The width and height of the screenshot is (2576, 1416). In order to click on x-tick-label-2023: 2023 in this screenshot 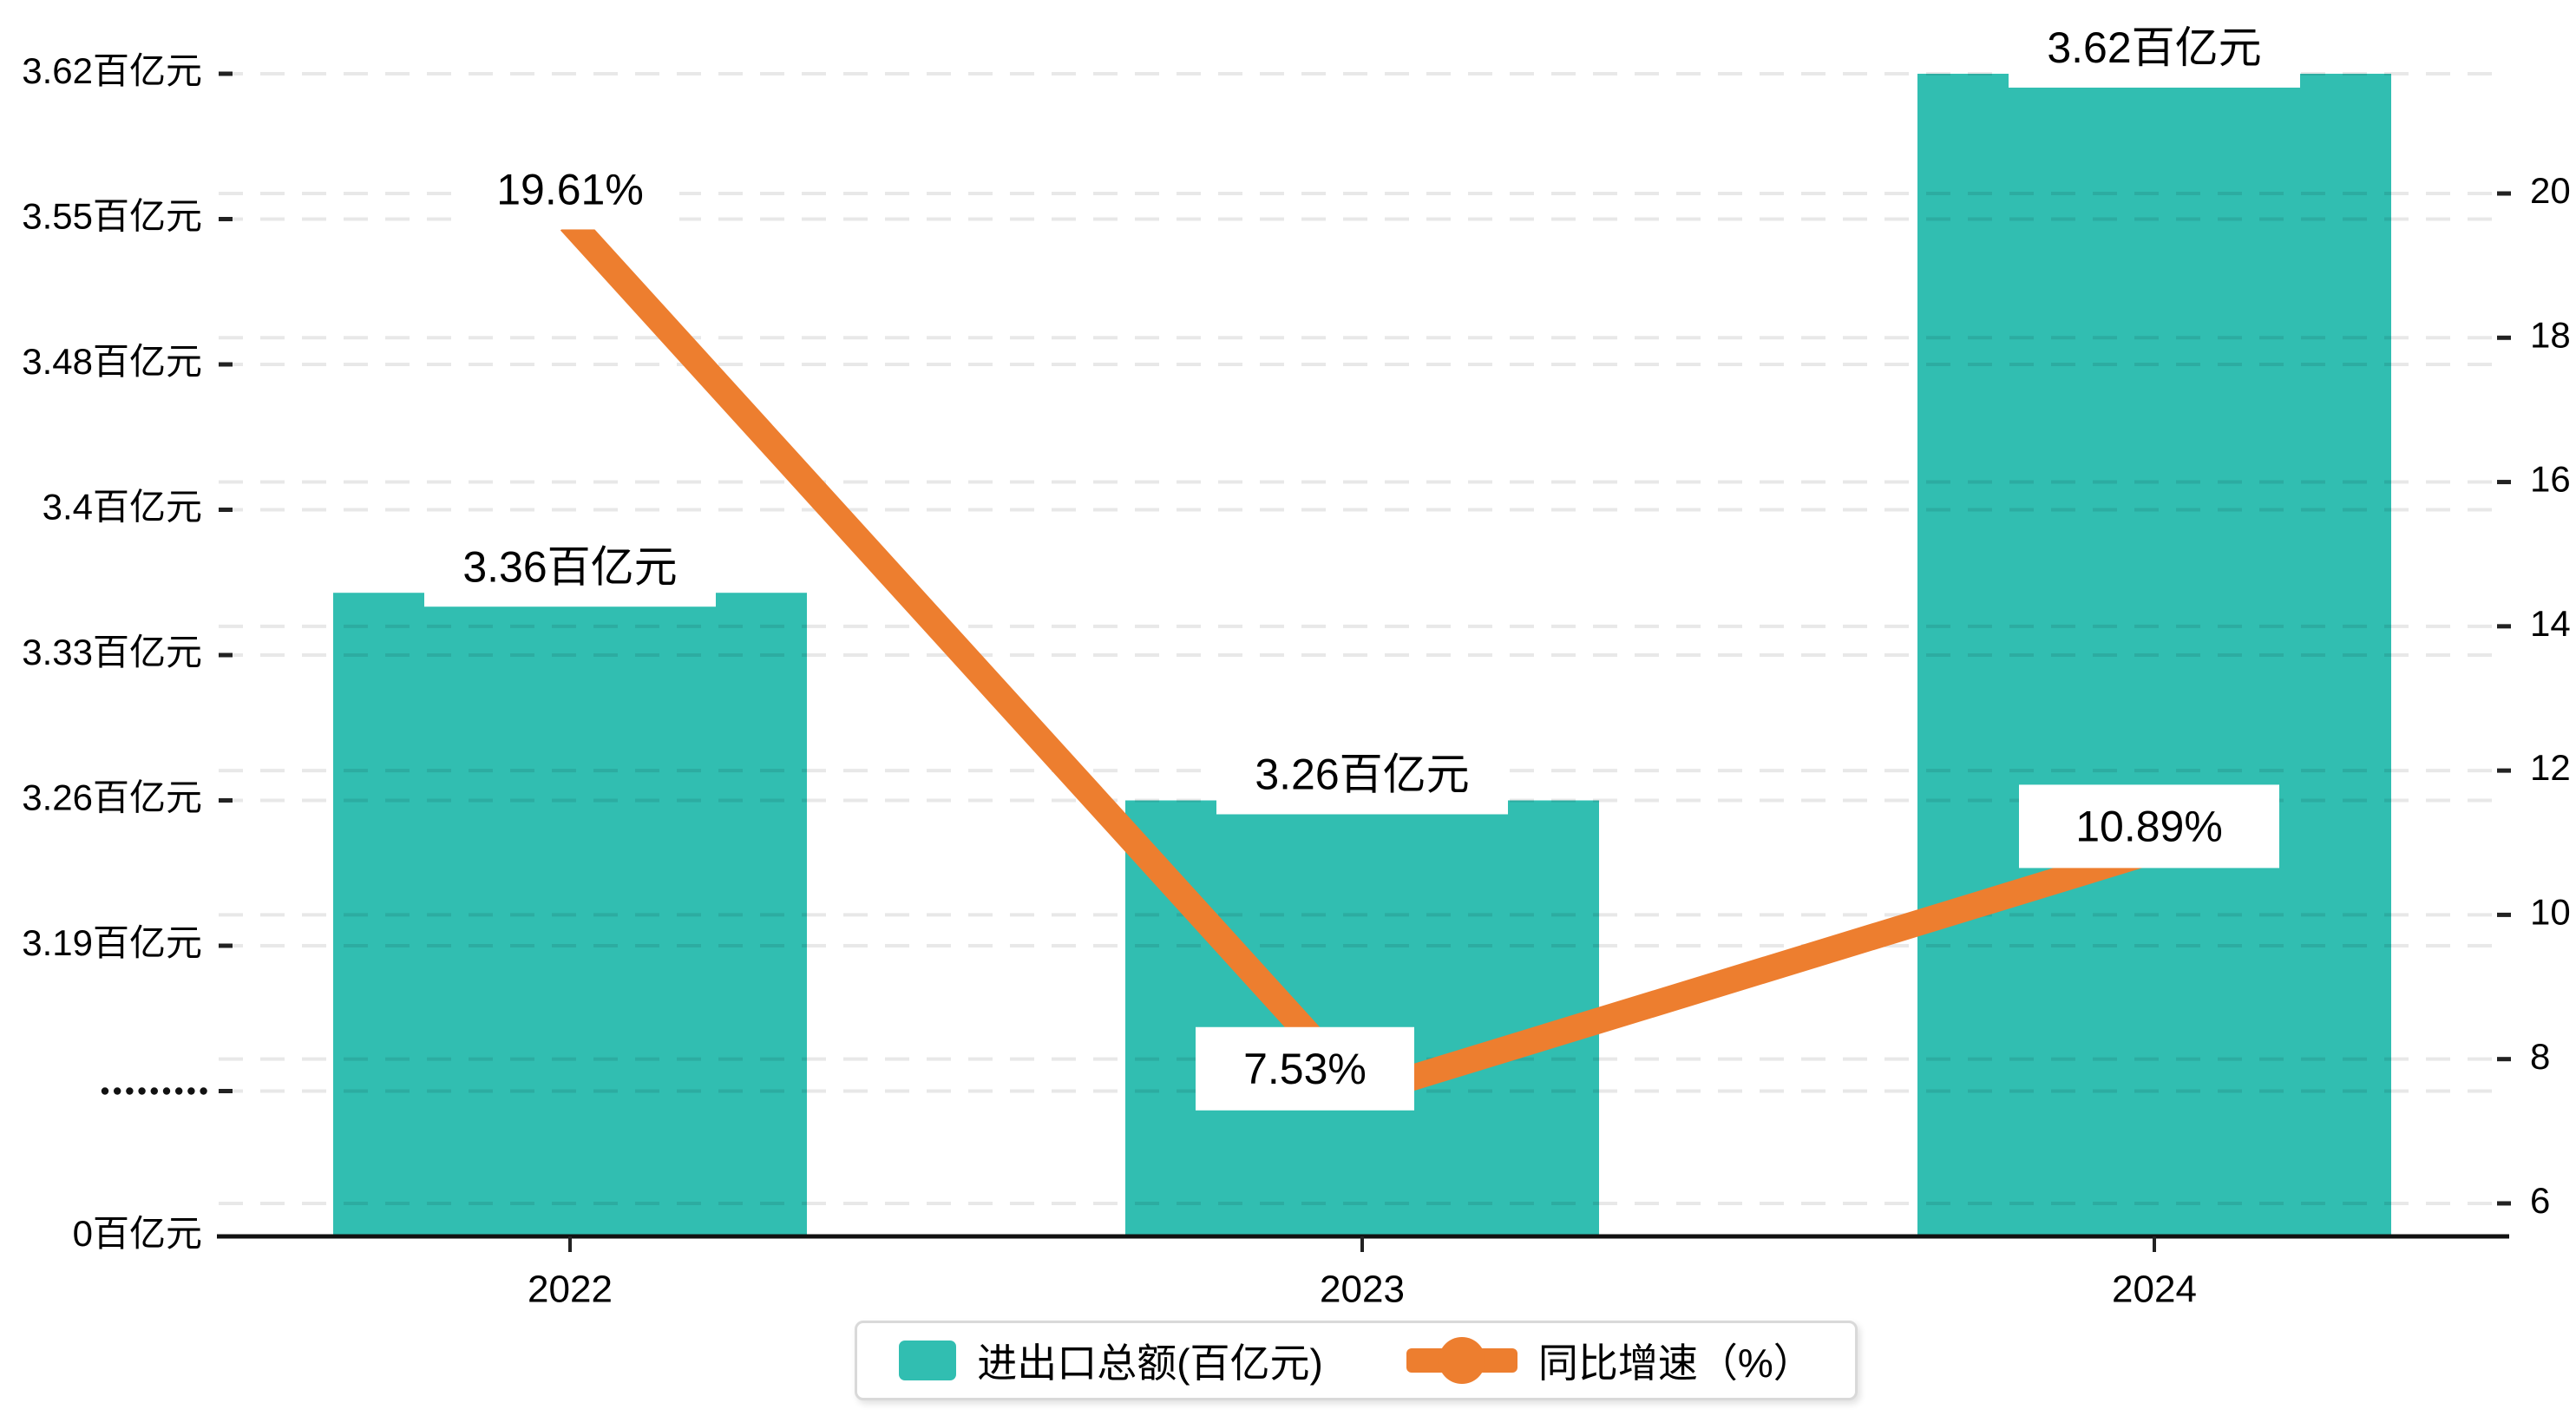, I will do `click(1362, 1289)`.